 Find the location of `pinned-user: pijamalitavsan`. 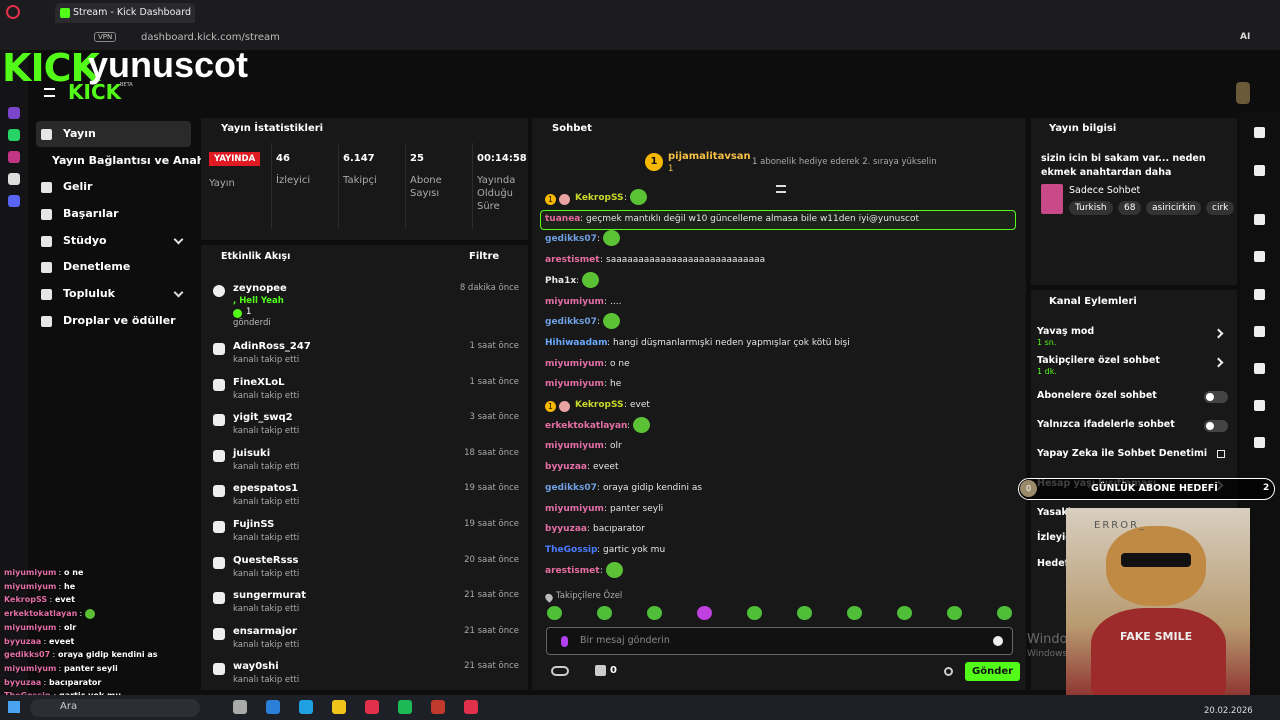

pinned-user: pijamalitavsan is located at coordinates (709, 156).